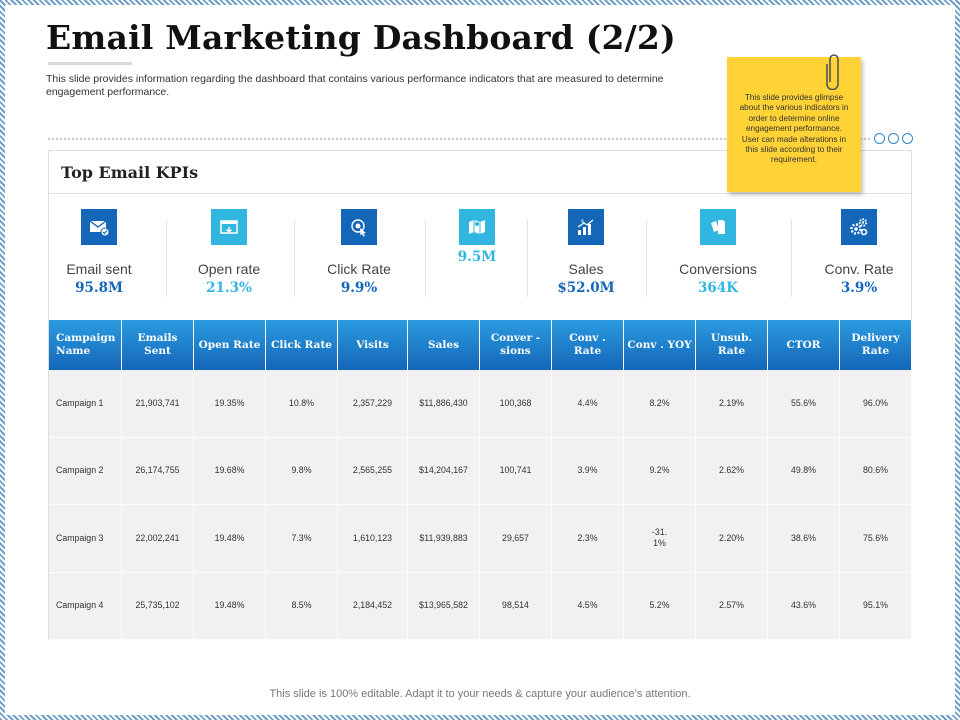 This screenshot has height=720, width=960. Describe the element at coordinates (229, 269) in the screenshot. I see `kpi-label: Open rate` at that location.